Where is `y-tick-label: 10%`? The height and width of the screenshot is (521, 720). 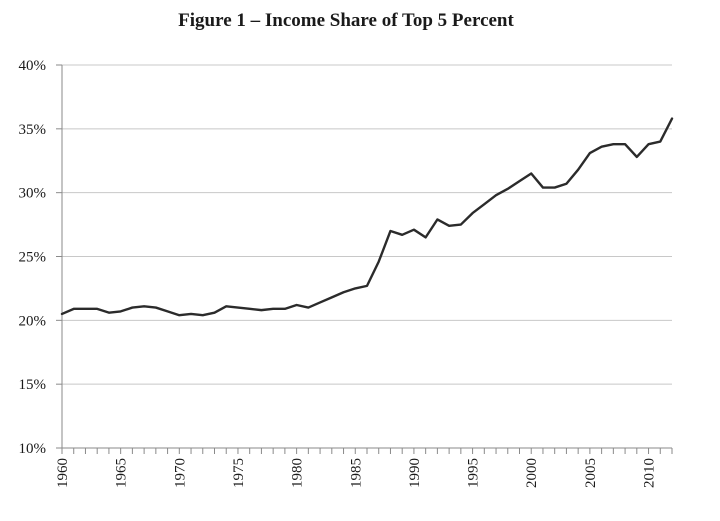
y-tick-label: 10% is located at coordinates (33, 449).